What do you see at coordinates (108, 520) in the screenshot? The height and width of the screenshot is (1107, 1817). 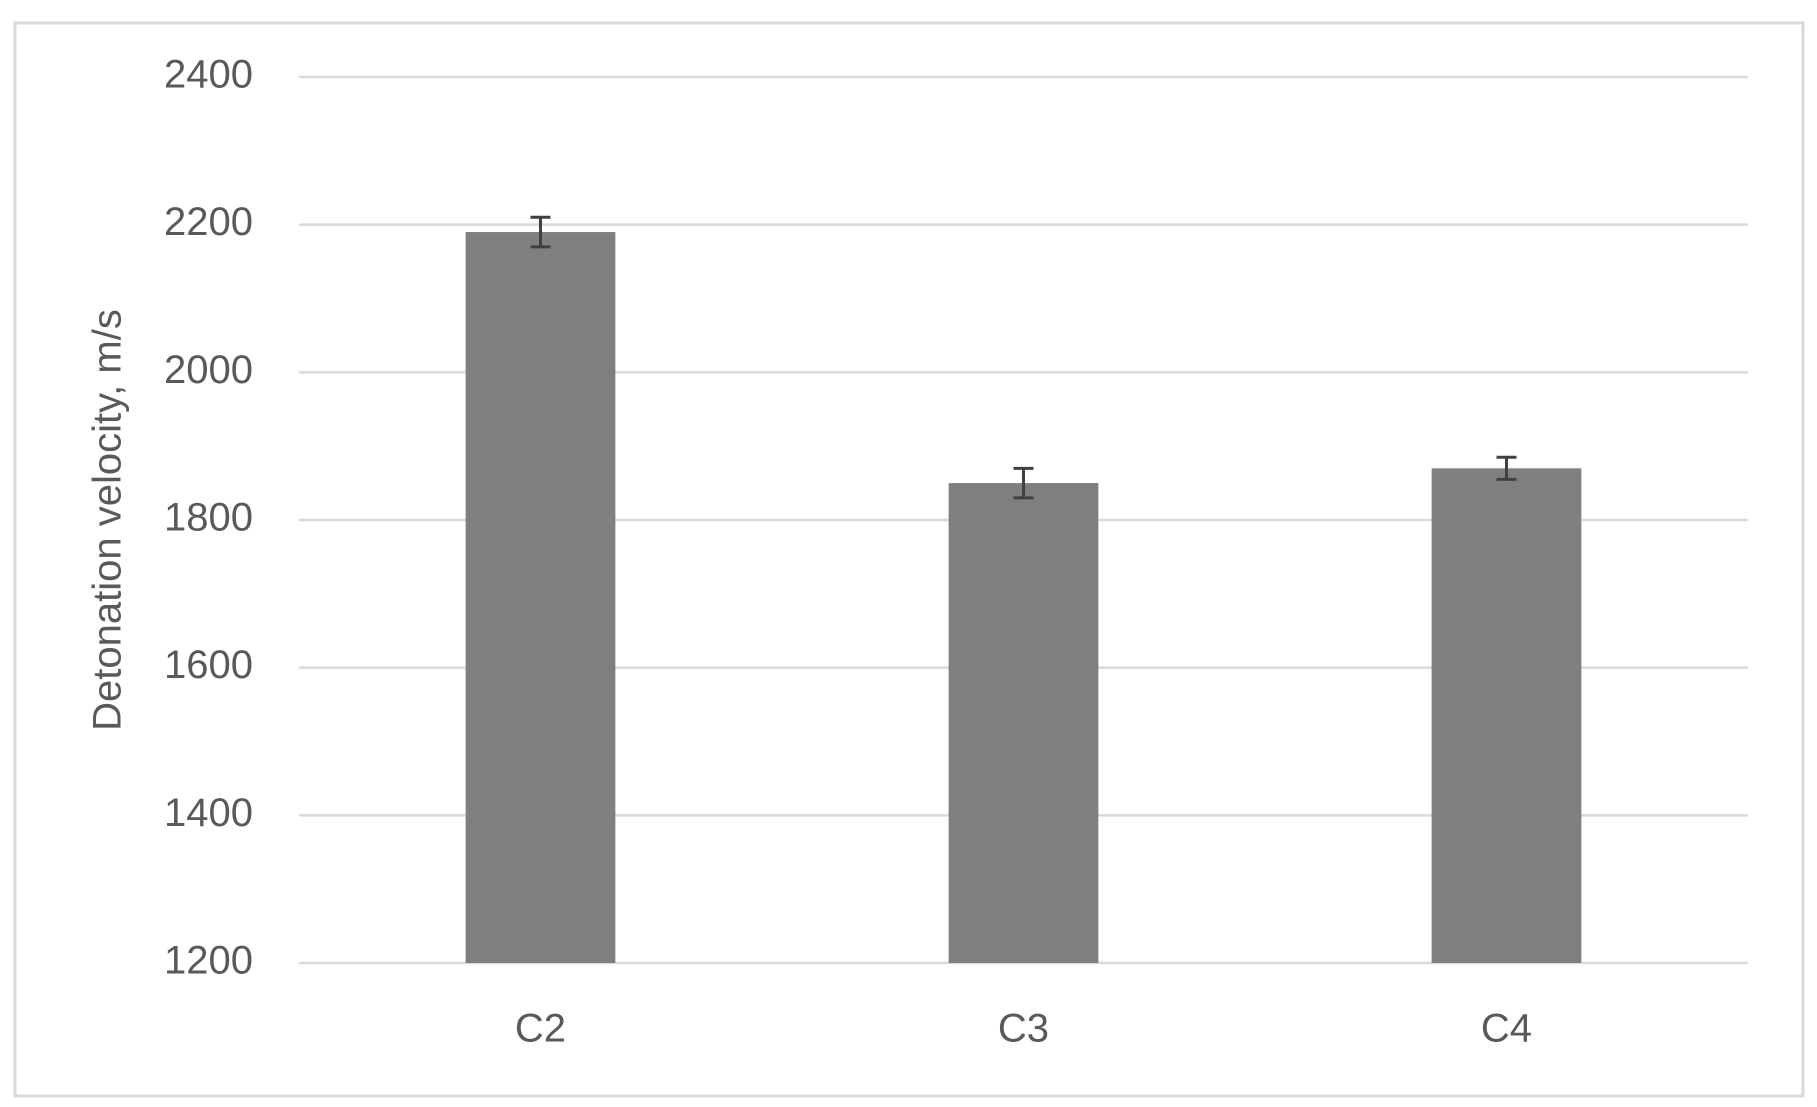 I see `y-axis-title: Detonation velocity, m/s` at bounding box center [108, 520].